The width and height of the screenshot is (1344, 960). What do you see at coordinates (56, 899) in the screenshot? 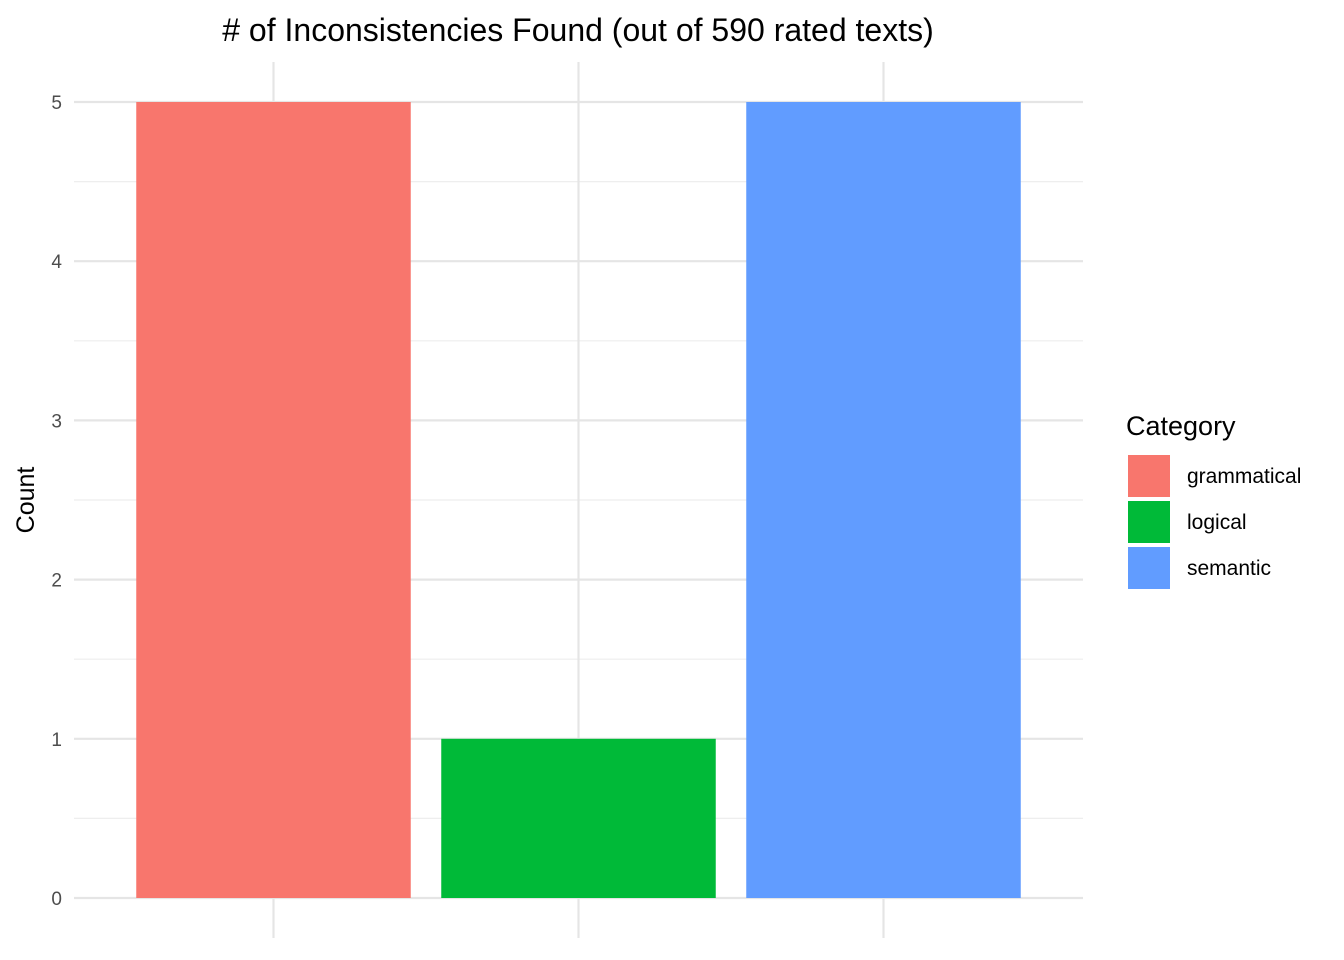
I see `y-tick-label: 0` at bounding box center [56, 899].